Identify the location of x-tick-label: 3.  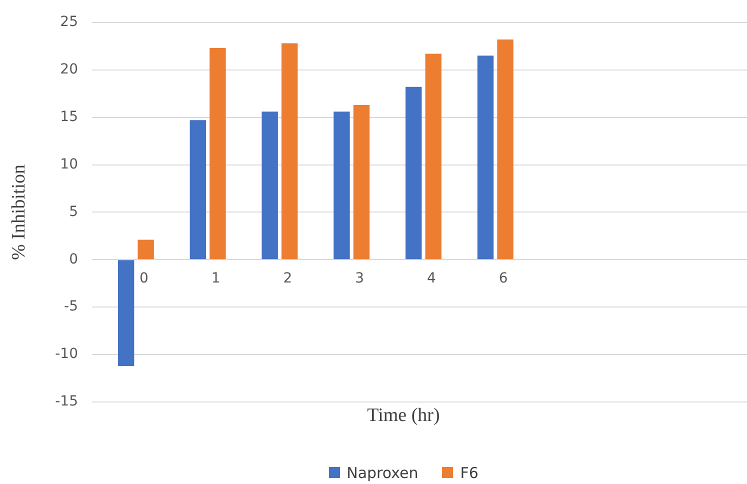
(359, 278).